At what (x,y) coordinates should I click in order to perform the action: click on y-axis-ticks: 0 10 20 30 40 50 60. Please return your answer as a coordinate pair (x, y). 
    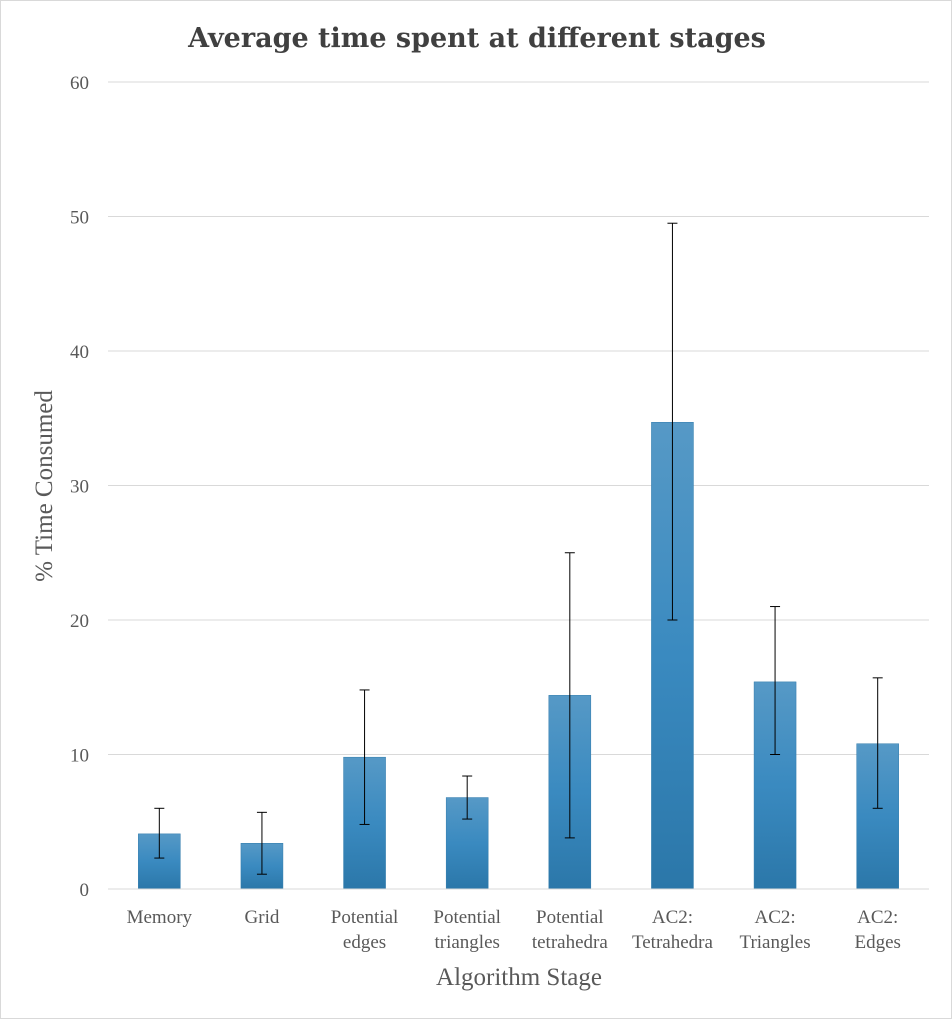
    Looking at the image, I should click on (79, 487).